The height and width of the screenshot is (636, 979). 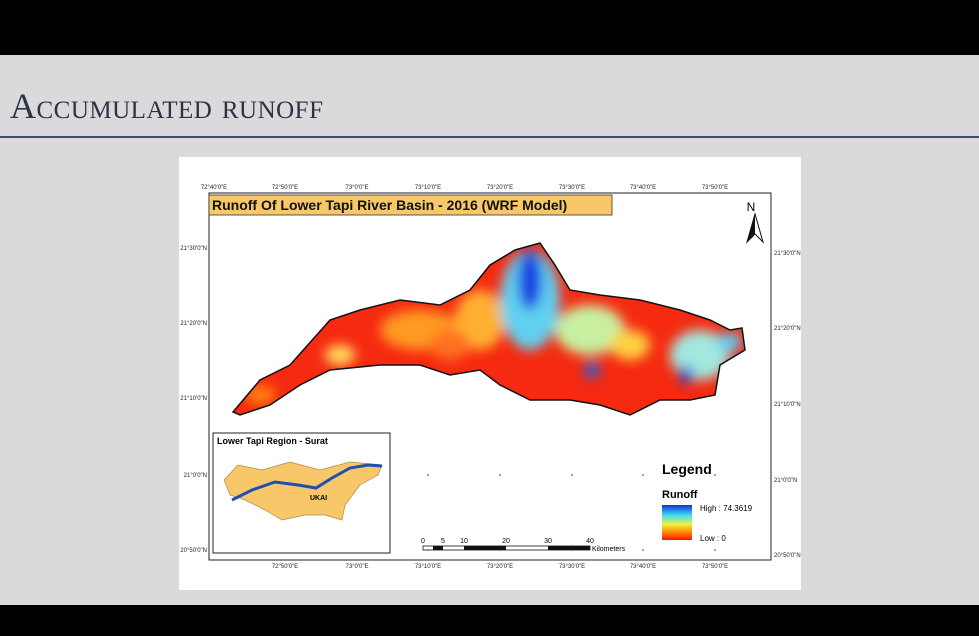 What do you see at coordinates (214, 188) in the screenshot?
I see `longitude-label: 72°40'0"E` at bounding box center [214, 188].